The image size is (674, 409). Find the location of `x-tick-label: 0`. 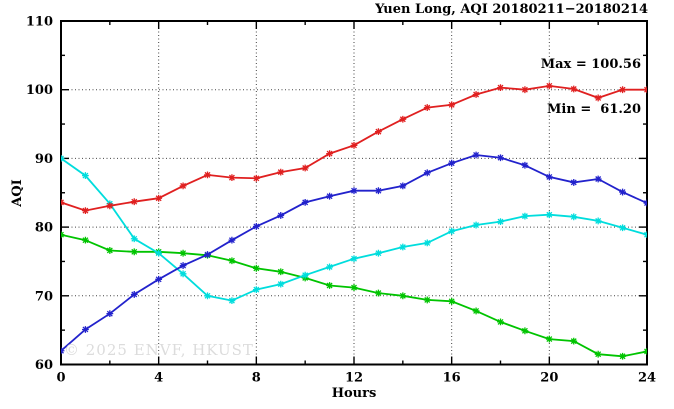

x-tick-label: 0 is located at coordinates (60, 378).